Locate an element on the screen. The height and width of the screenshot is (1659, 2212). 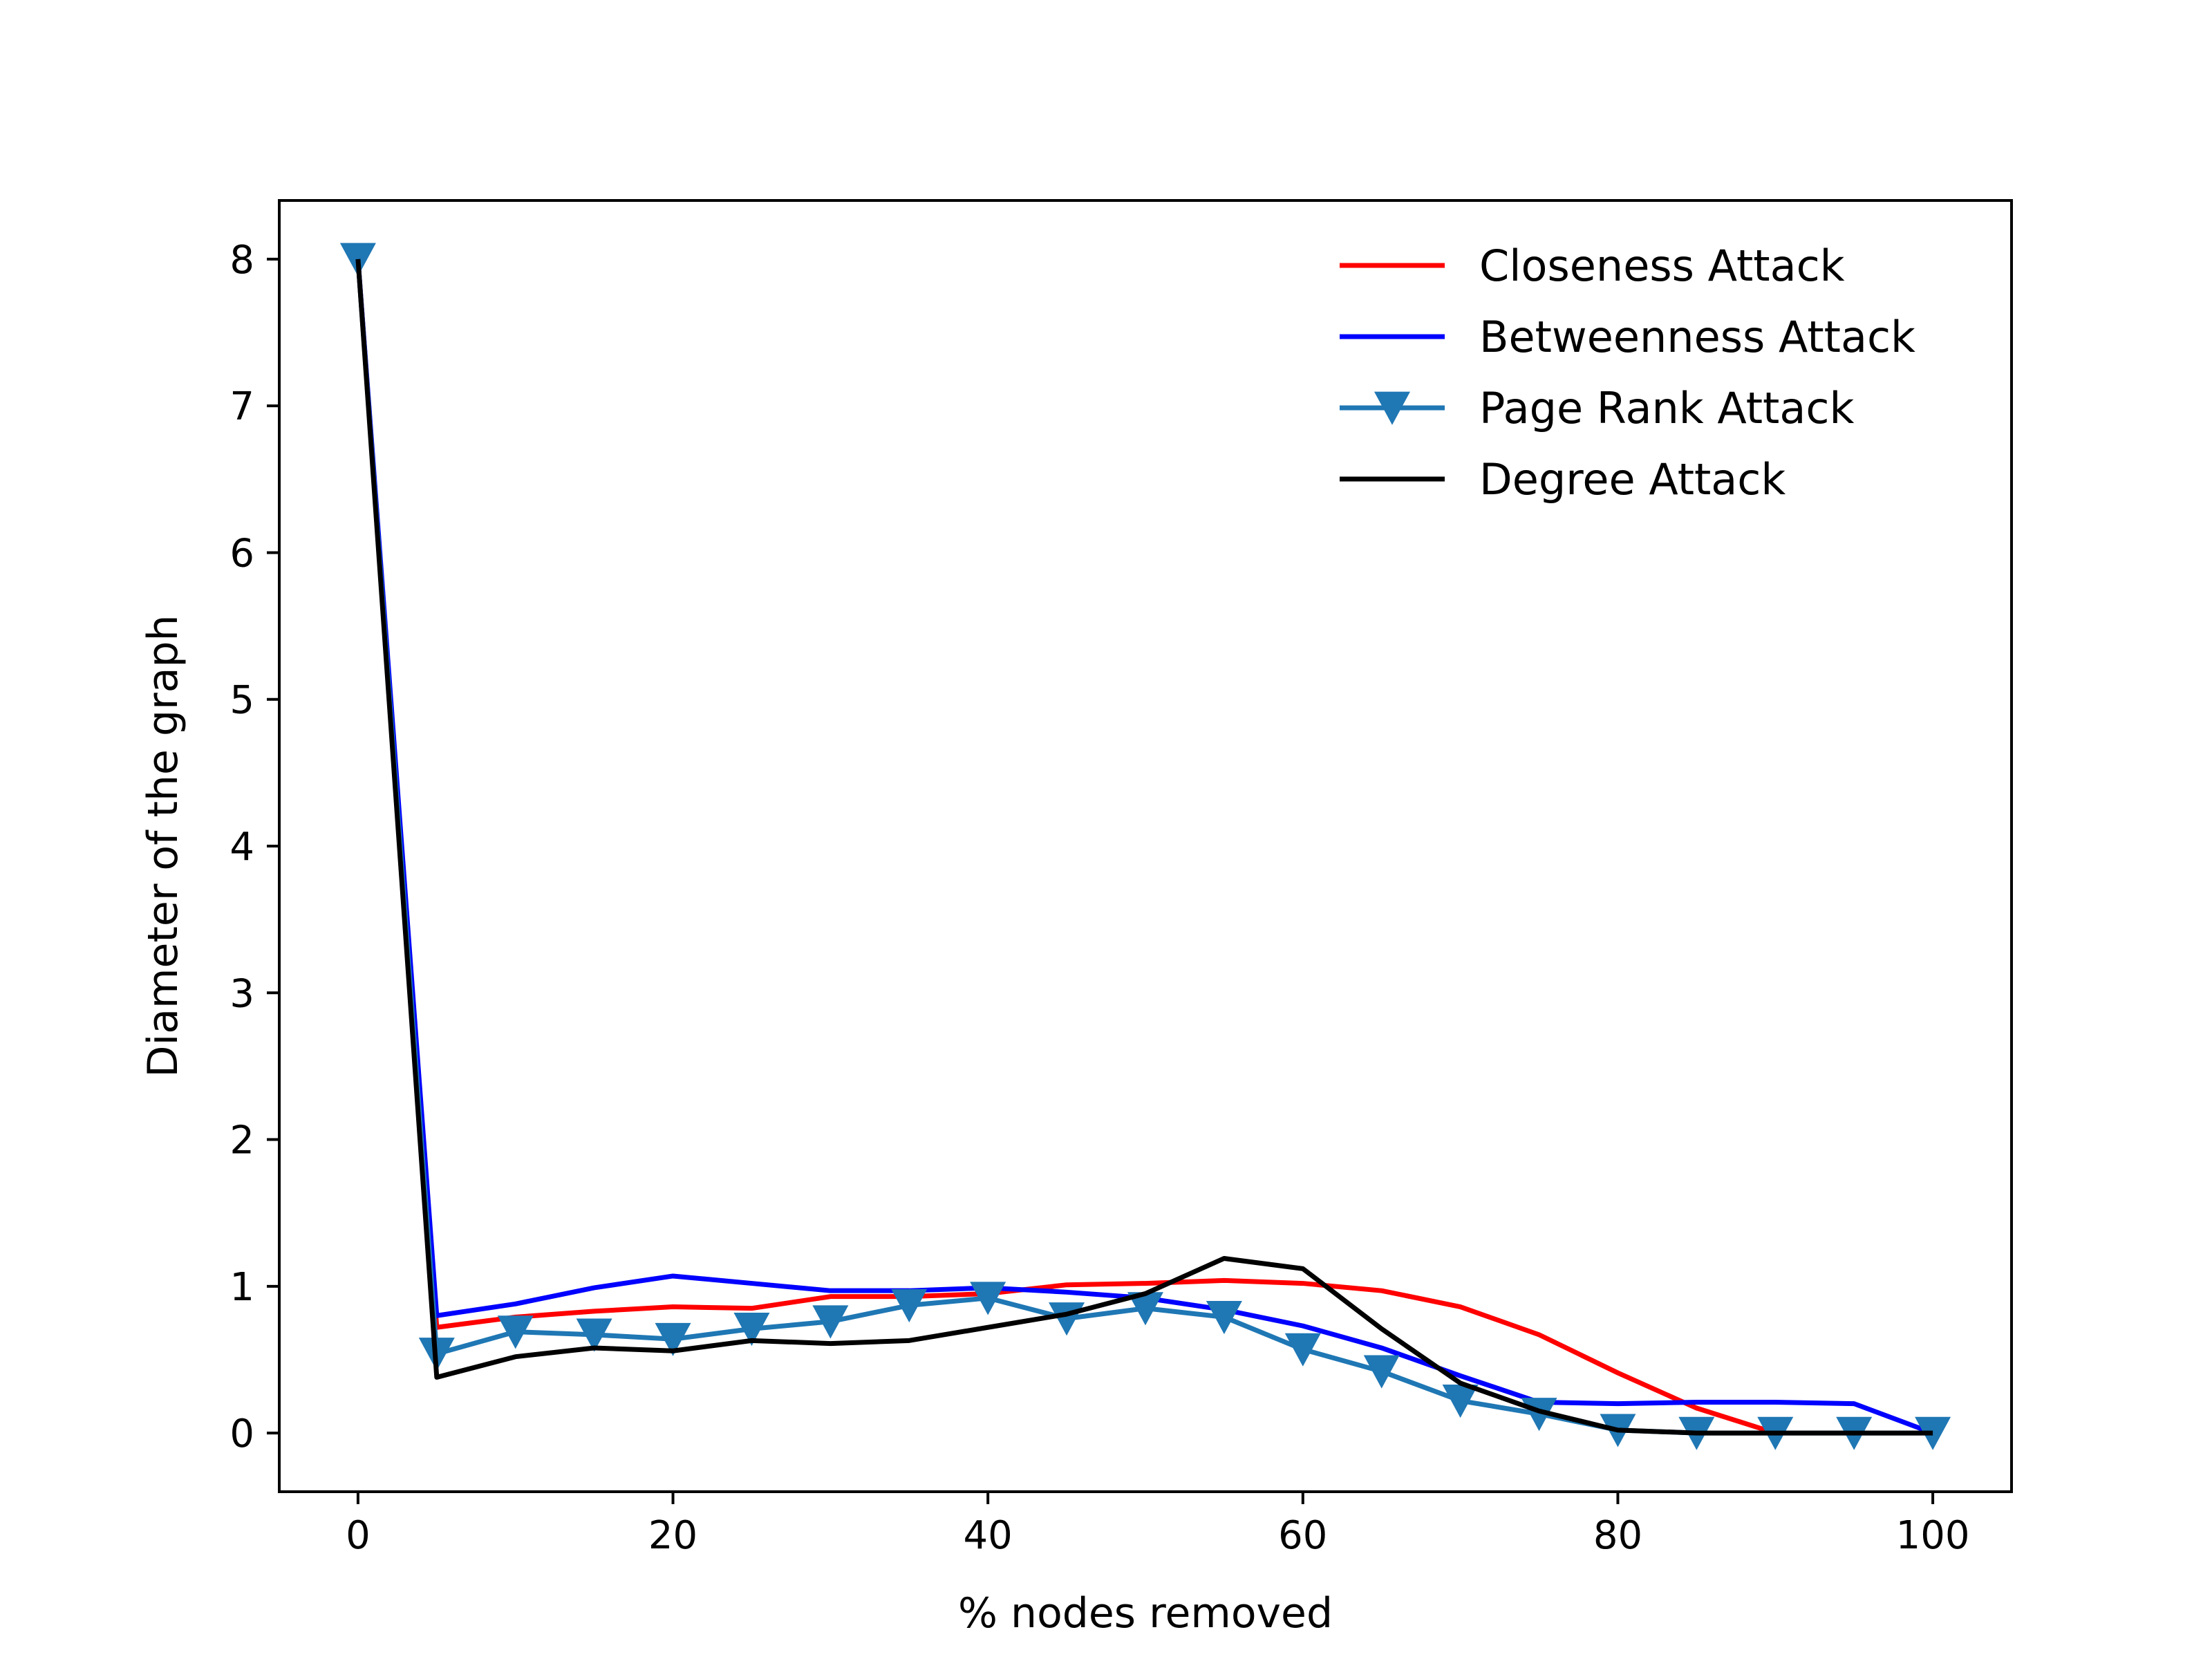
y-tick-label: 2 is located at coordinates (242, 1140).